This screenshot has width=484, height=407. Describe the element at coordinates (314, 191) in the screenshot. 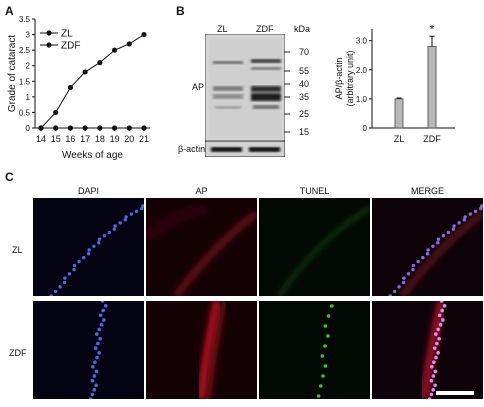

I see `column-title-tunel: TUNEL` at that location.